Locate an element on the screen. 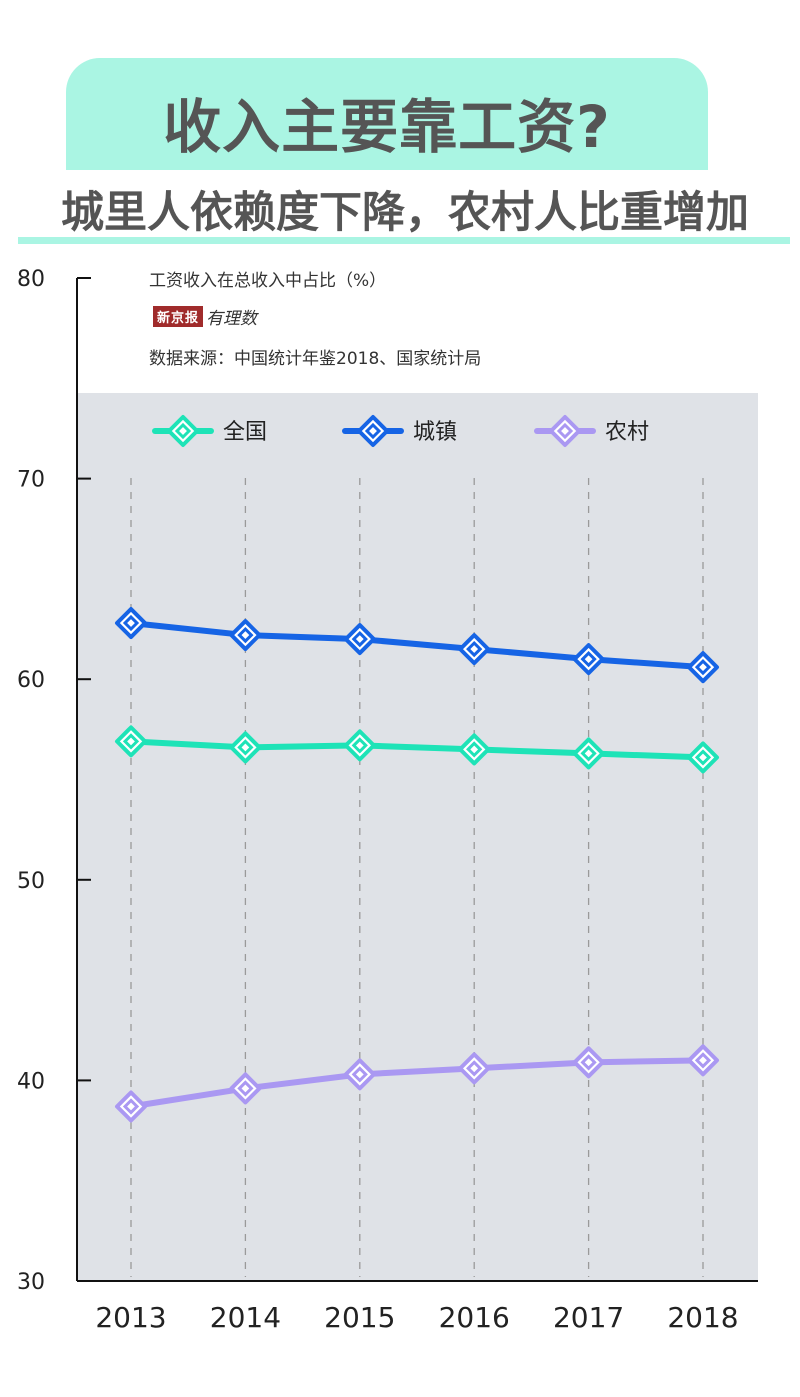 This screenshot has height=1397, width=800. title-banner is located at coordinates (387, 114).